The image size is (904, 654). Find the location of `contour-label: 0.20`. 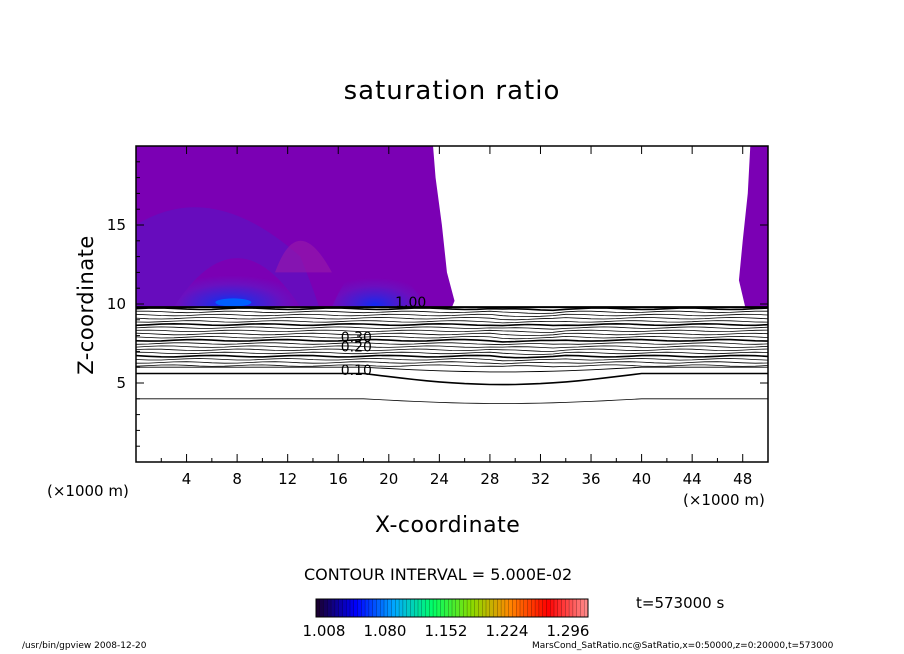

contour-label: 0.20 is located at coordinates (356, 347).